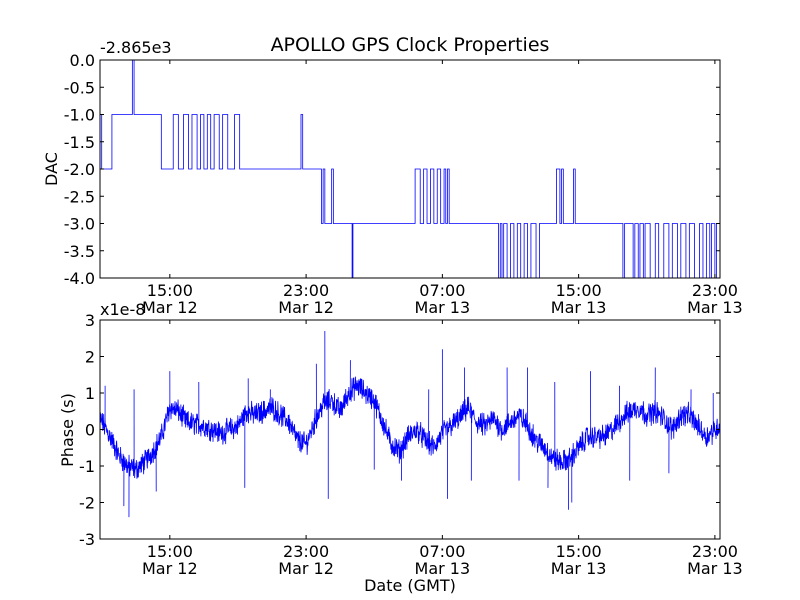  Describe the element at coordinates (90, 430) in the screenshot. I see `phase-y-tick-label: 0` at that location.